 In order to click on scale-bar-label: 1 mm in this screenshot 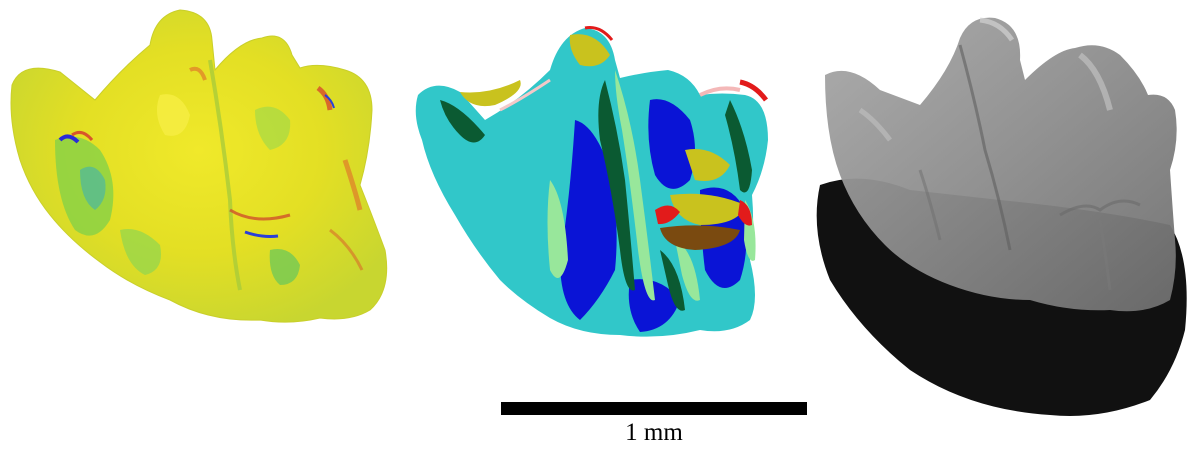, I will do `click(654, 432)`.